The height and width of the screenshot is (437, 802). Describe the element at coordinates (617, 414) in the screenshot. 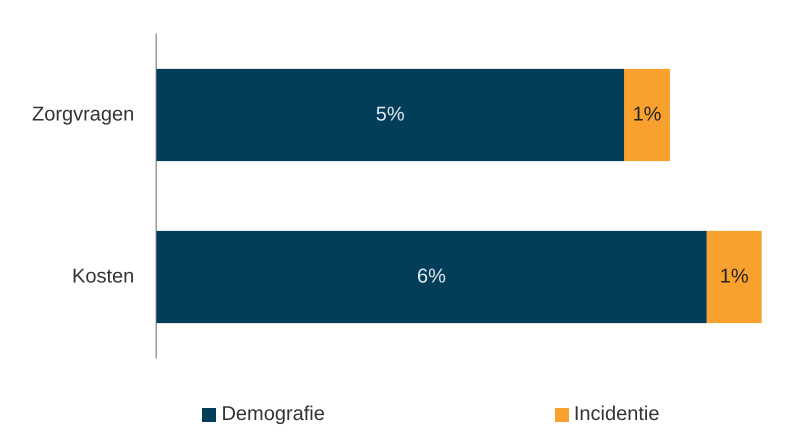

I see `legend-label: Incidentie` at that location.